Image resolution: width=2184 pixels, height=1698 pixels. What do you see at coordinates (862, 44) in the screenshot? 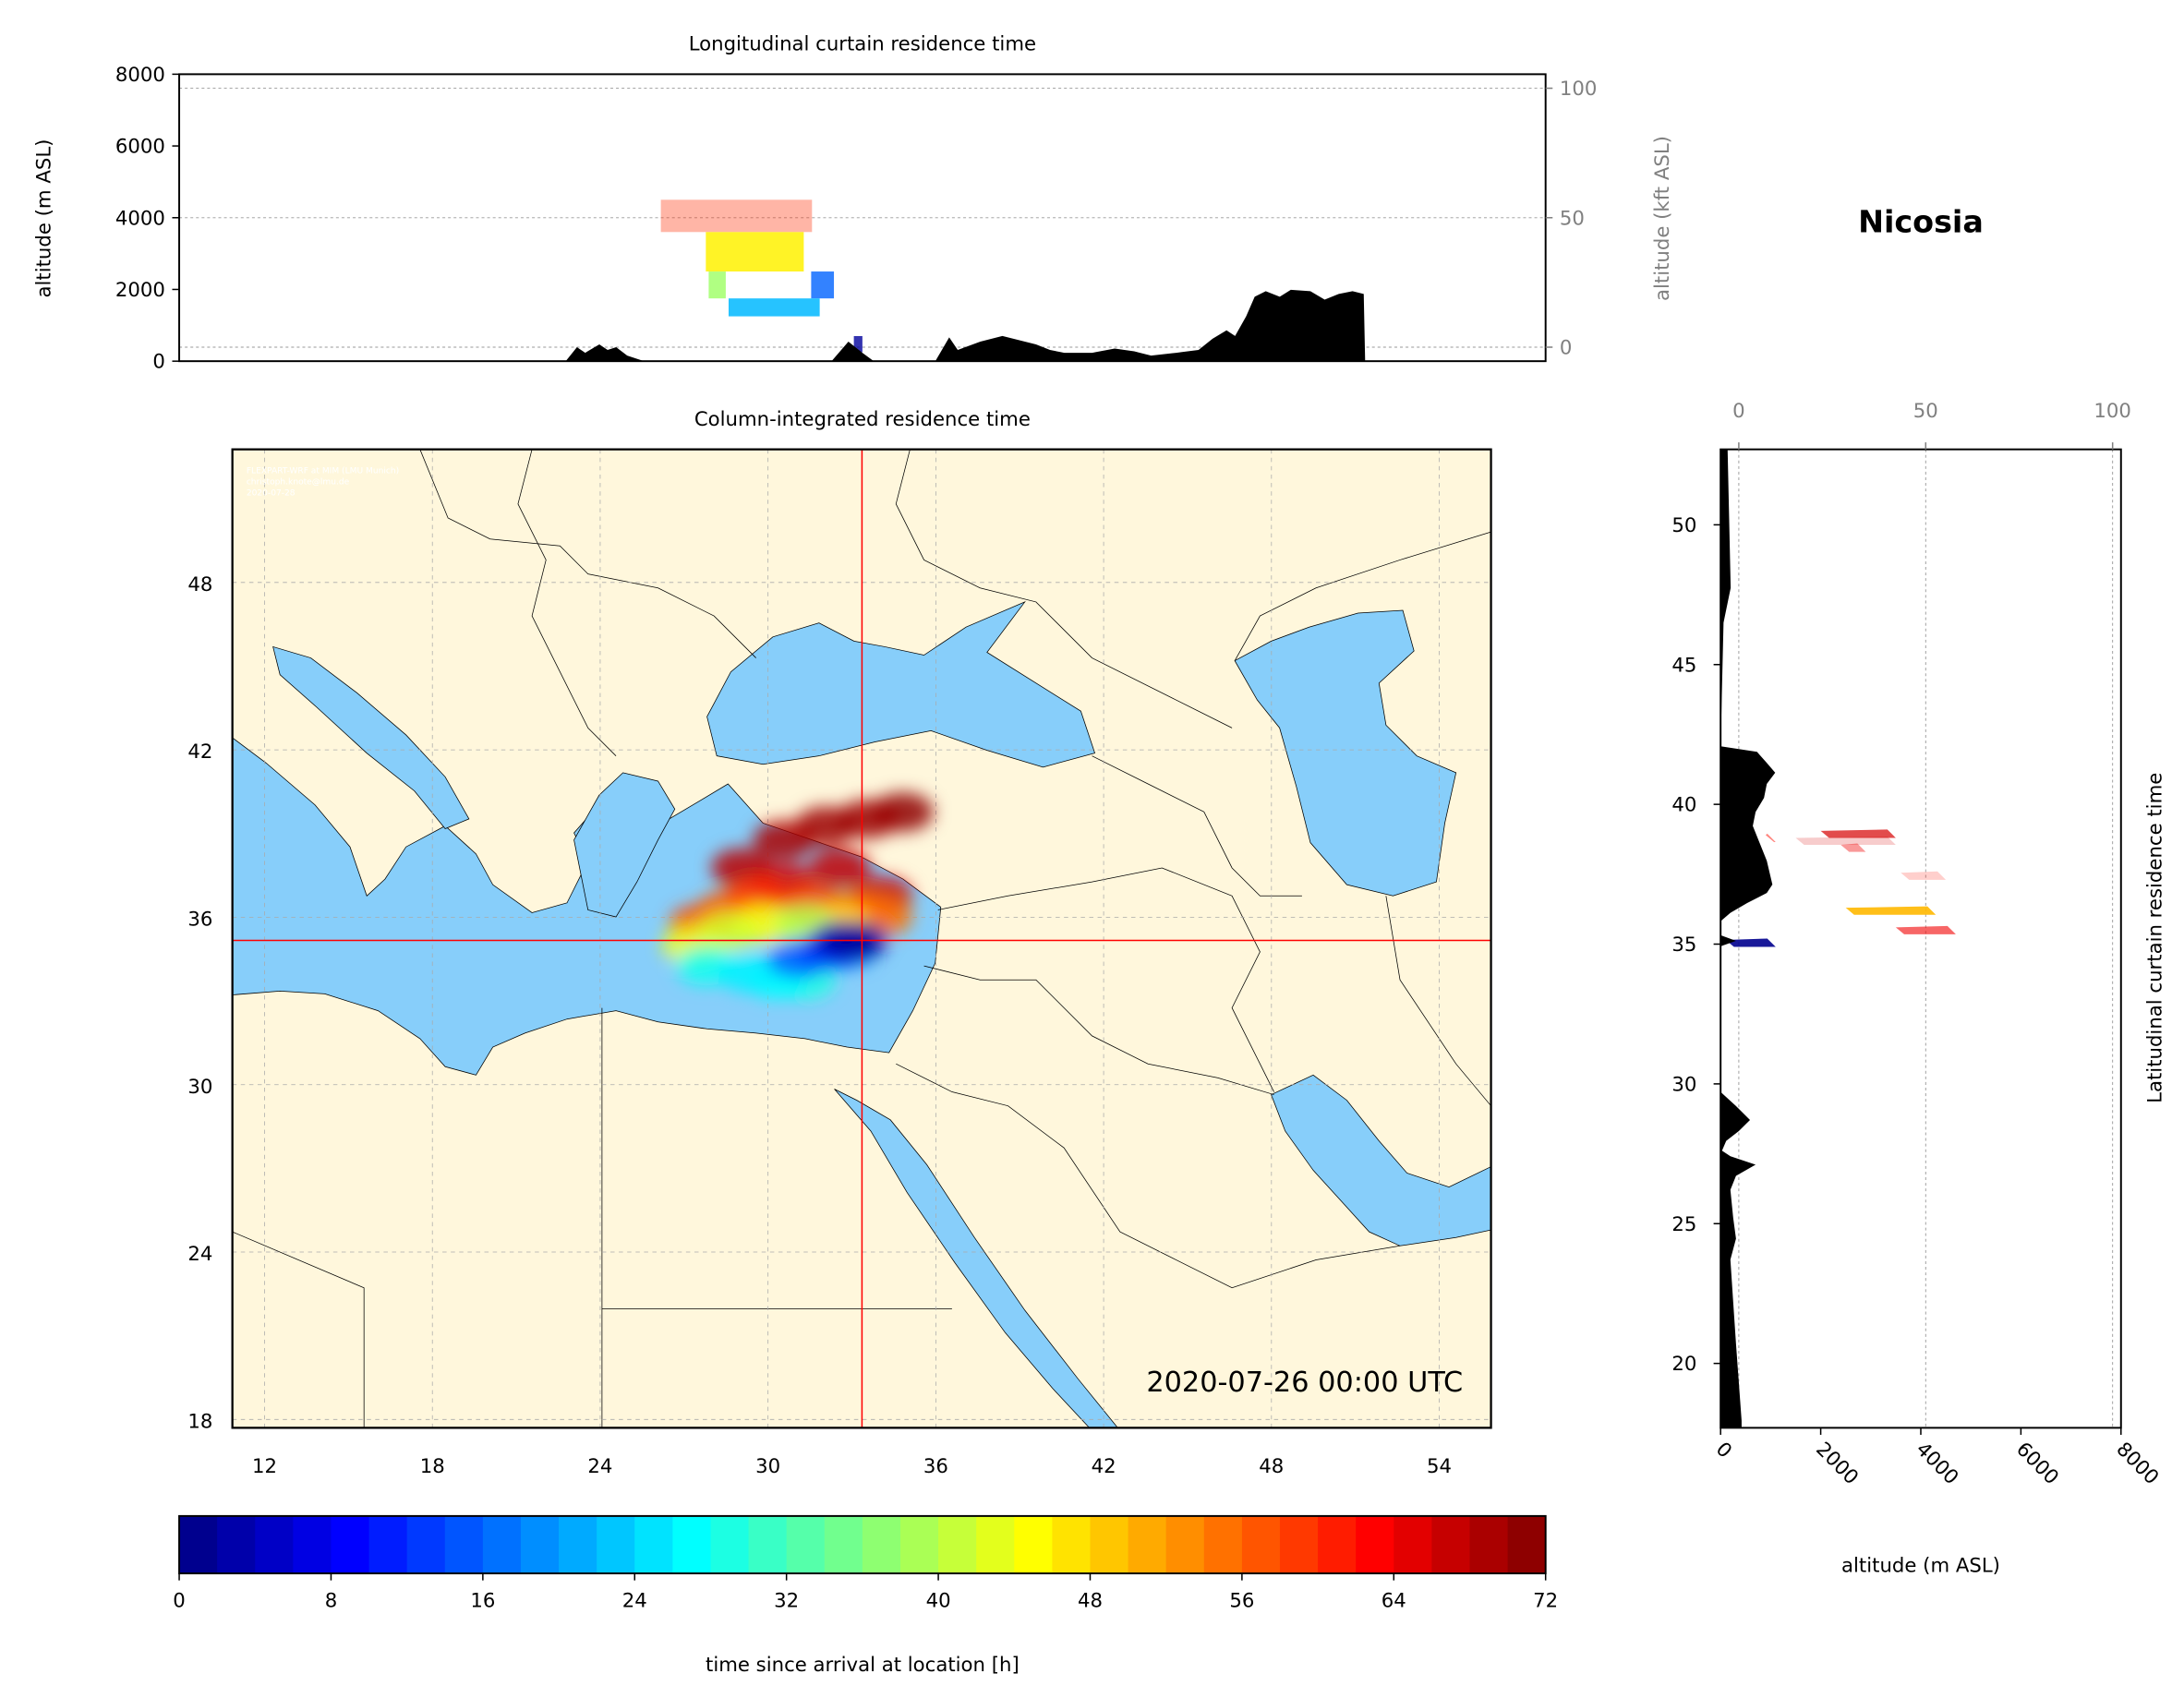
I see `longitudinal-title: Longitudinal curtain residence time` at bounding box center [862, 44].